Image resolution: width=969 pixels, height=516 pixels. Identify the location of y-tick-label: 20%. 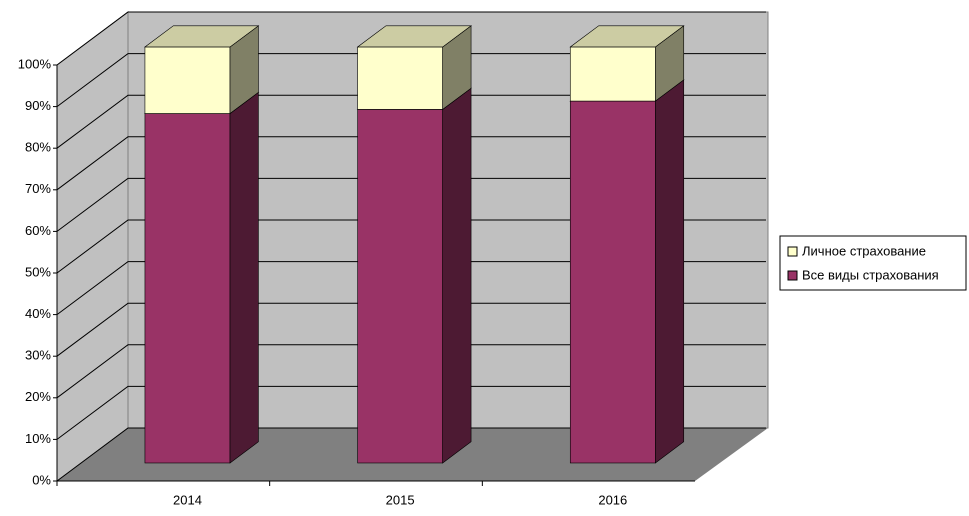
(38, 396).